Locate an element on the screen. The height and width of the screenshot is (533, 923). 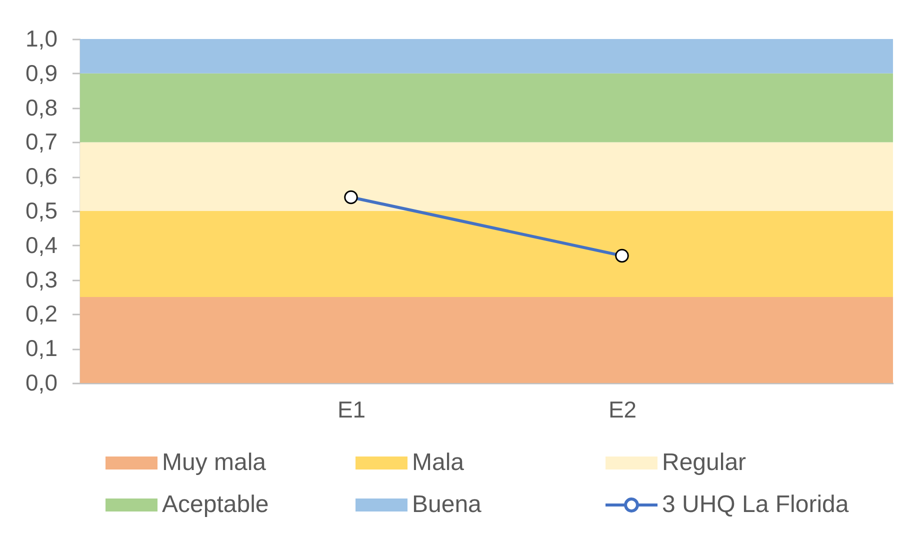
legend-label: Buena is located at coordinates (447, 504).